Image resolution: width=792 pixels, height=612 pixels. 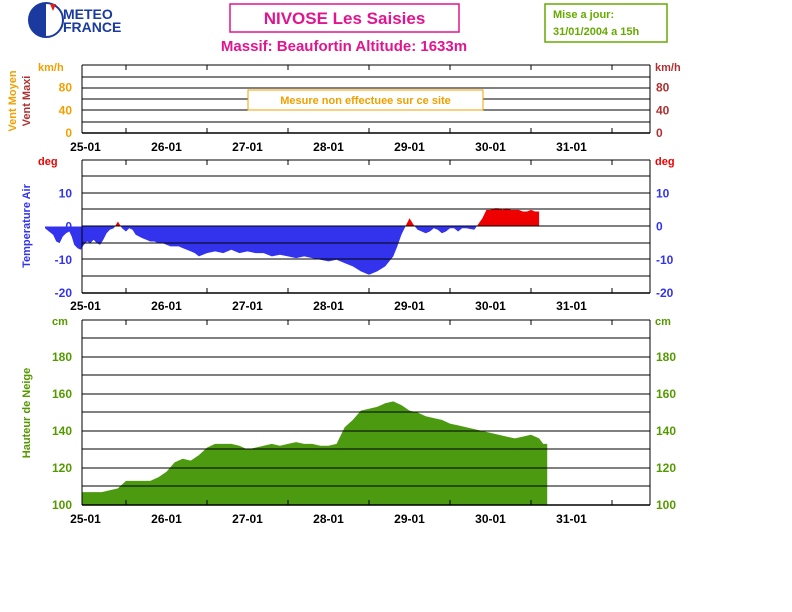 I want to click on temp-xtick-label: 26-01, so click(x=166, y=306).